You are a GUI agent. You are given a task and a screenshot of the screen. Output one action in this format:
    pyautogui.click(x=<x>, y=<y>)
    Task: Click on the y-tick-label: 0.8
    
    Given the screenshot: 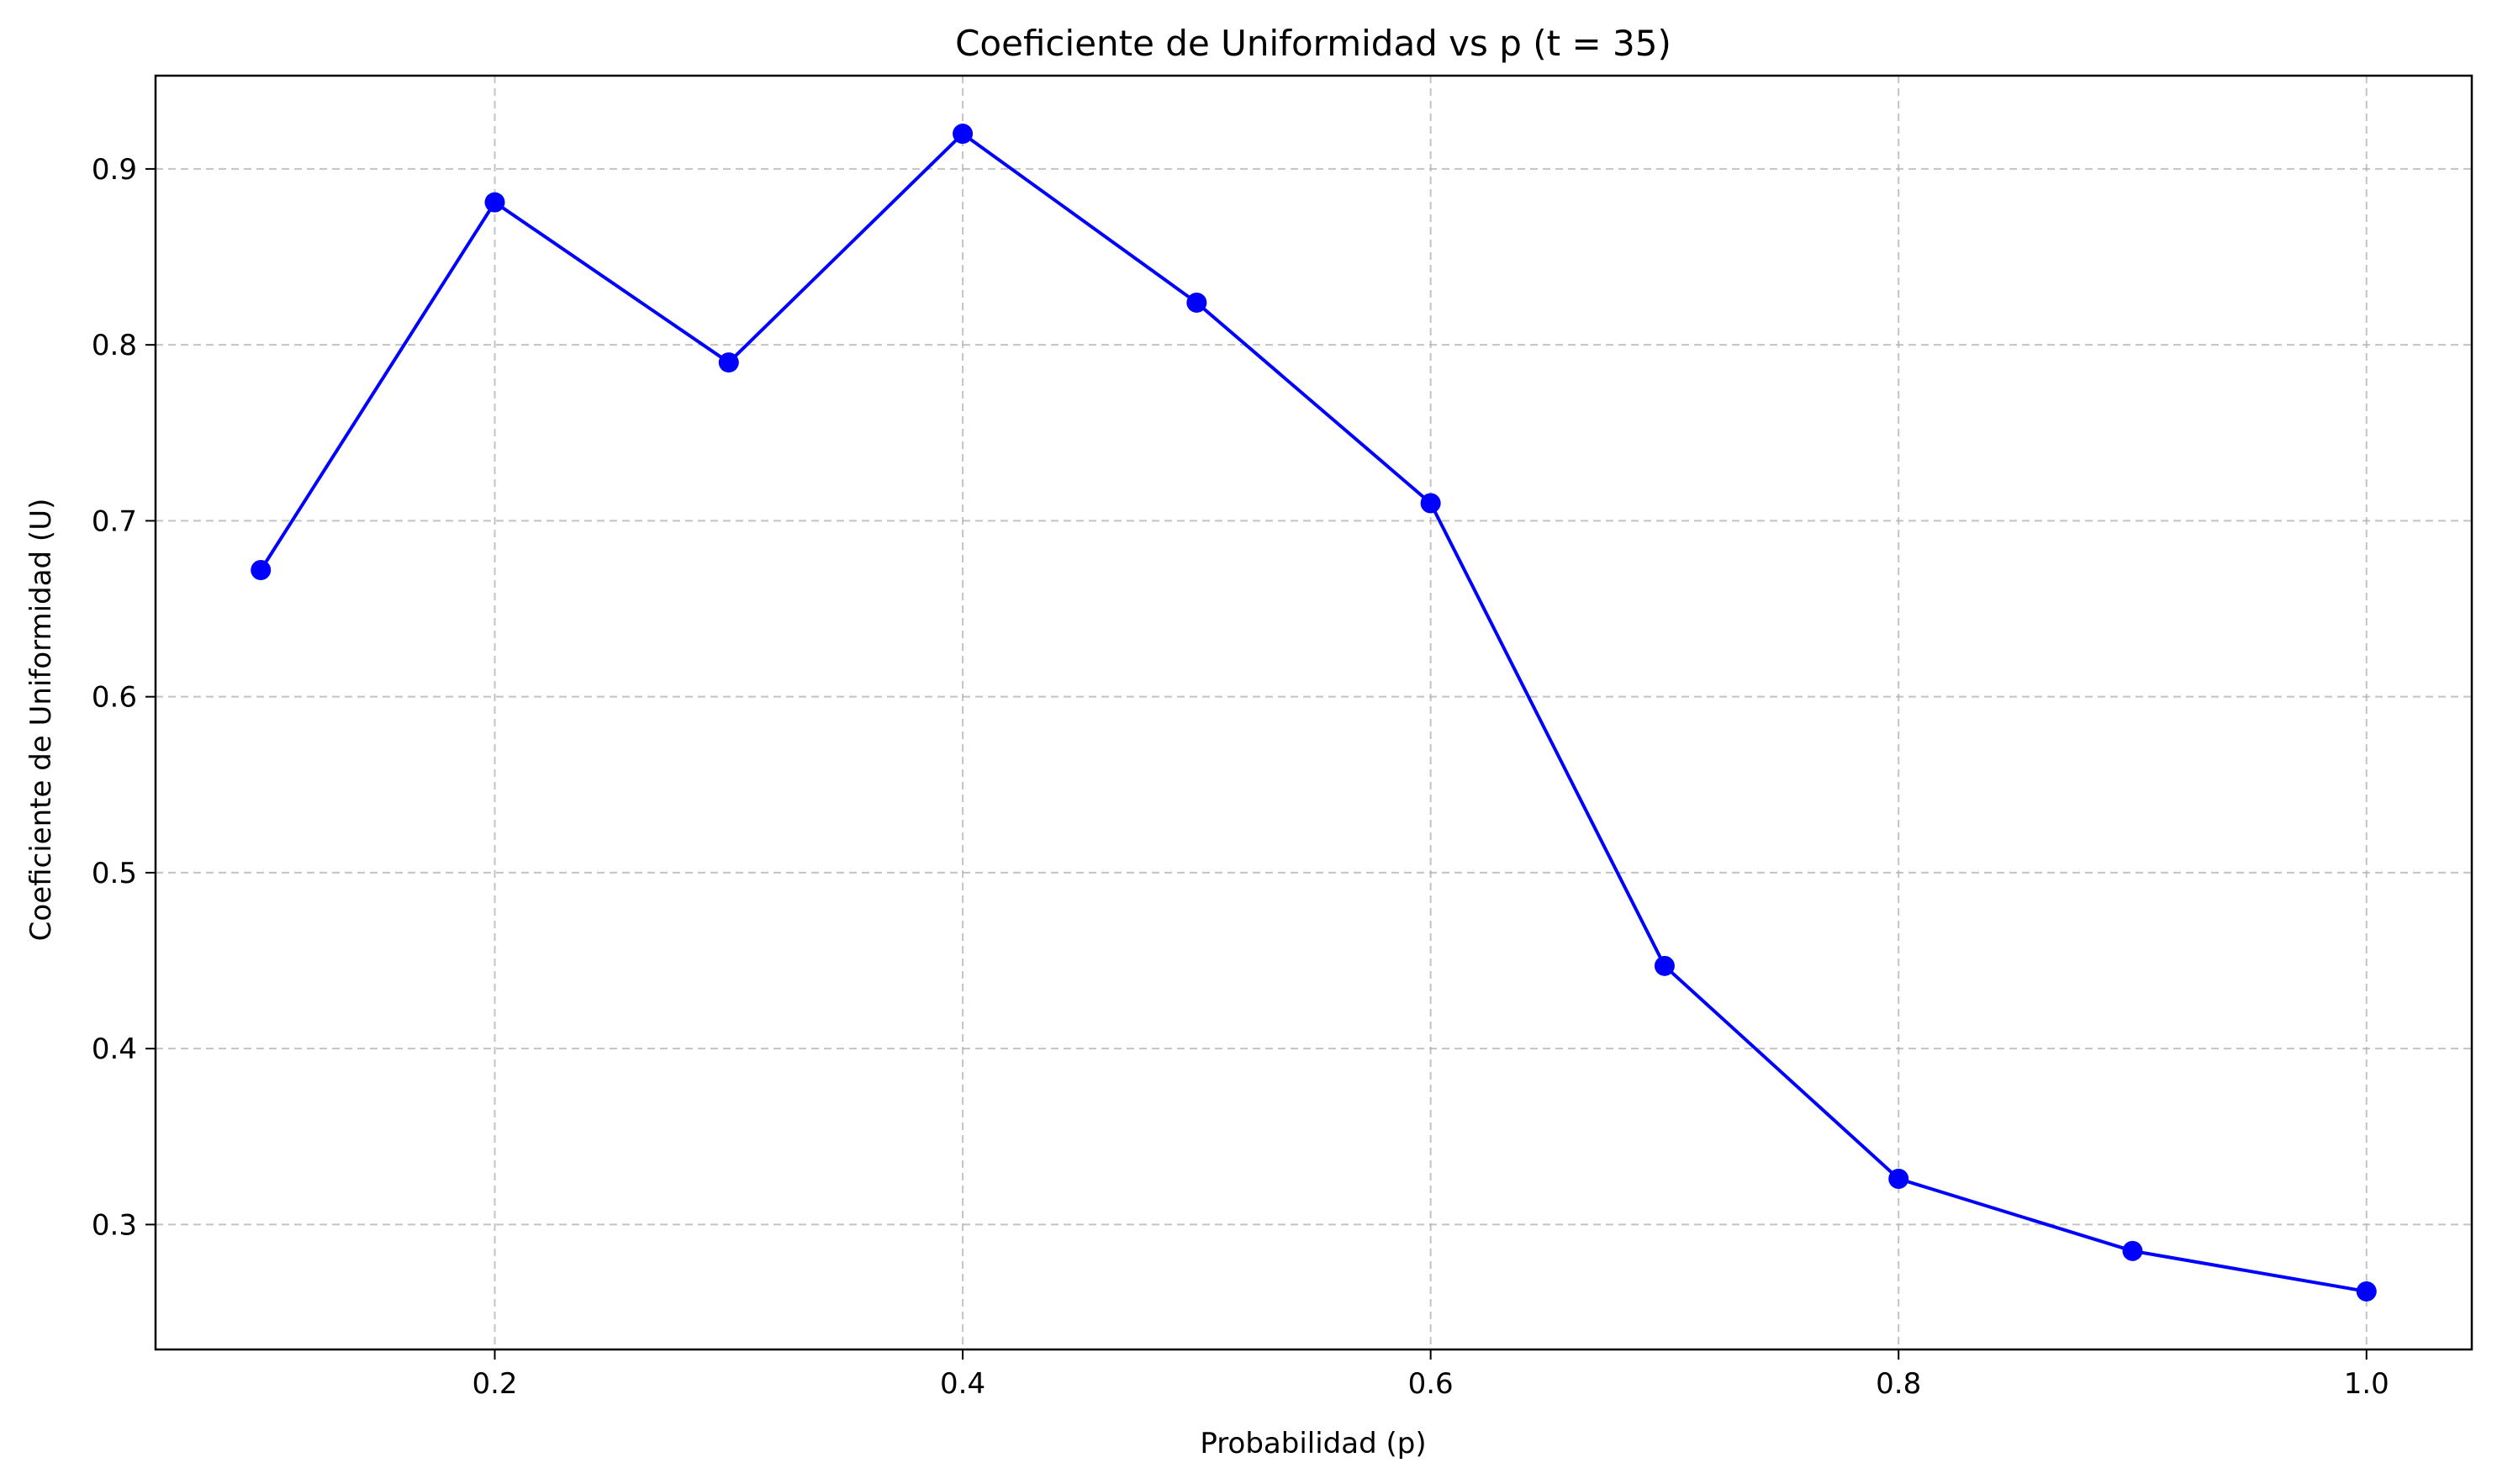 What is the action you would take?
    pyautogui.click(x=114, y=345)
    